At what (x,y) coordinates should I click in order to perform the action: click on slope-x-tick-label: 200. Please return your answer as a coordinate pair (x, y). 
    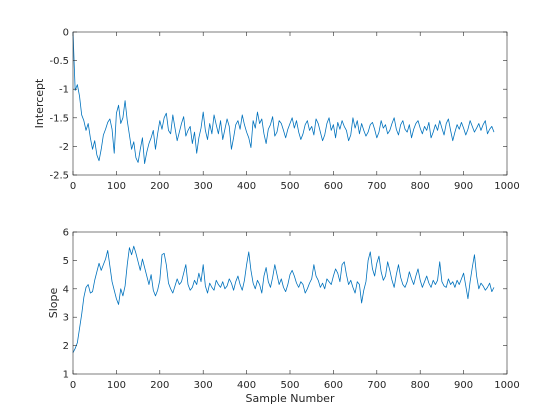
    Looking at the image, I should click on (159, 385).